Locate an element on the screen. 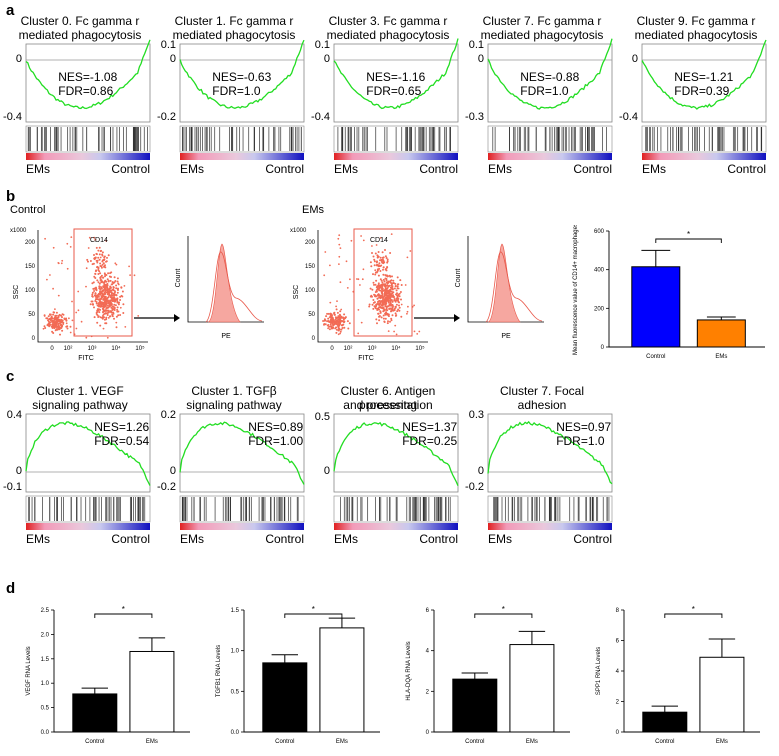  gsea-y-tick: 0.3 is located at coordinates (476, 415).